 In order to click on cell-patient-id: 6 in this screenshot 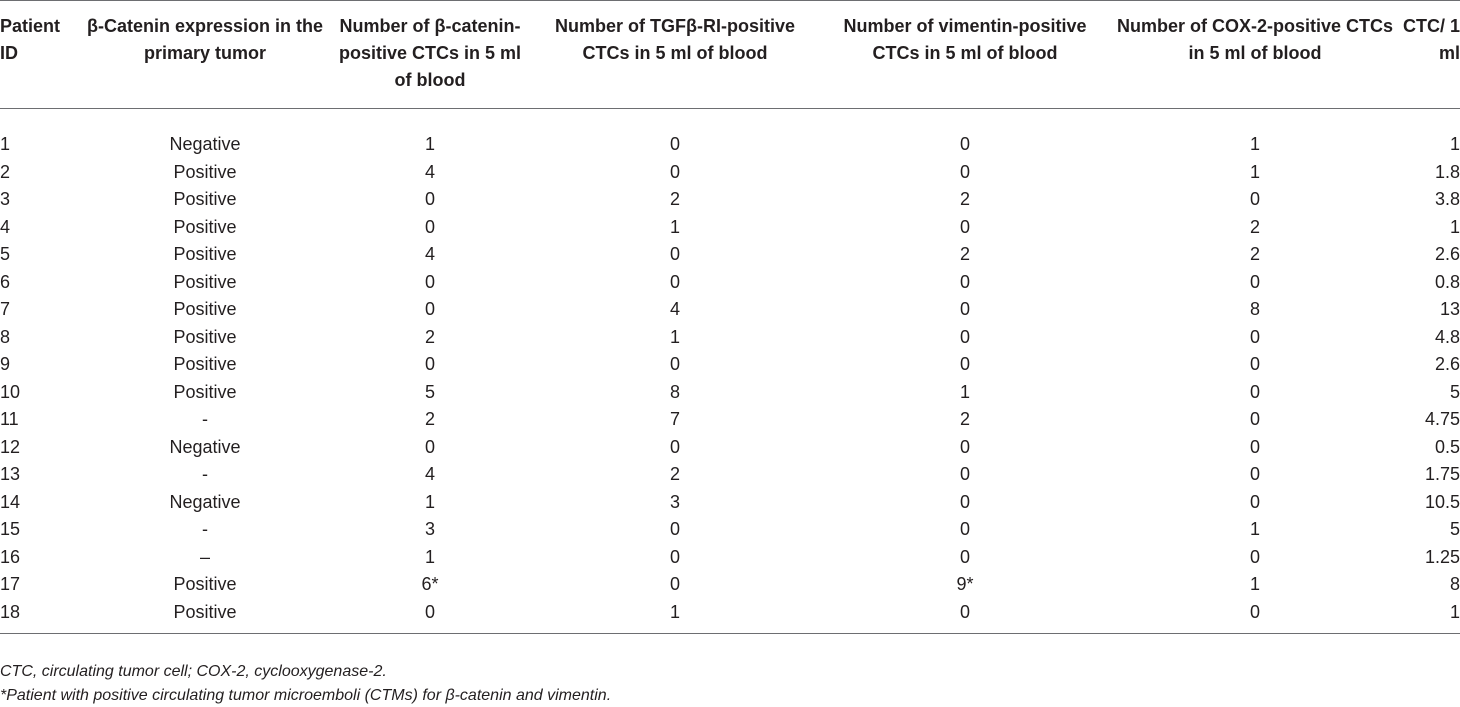, I will do `click(5, 281)`.